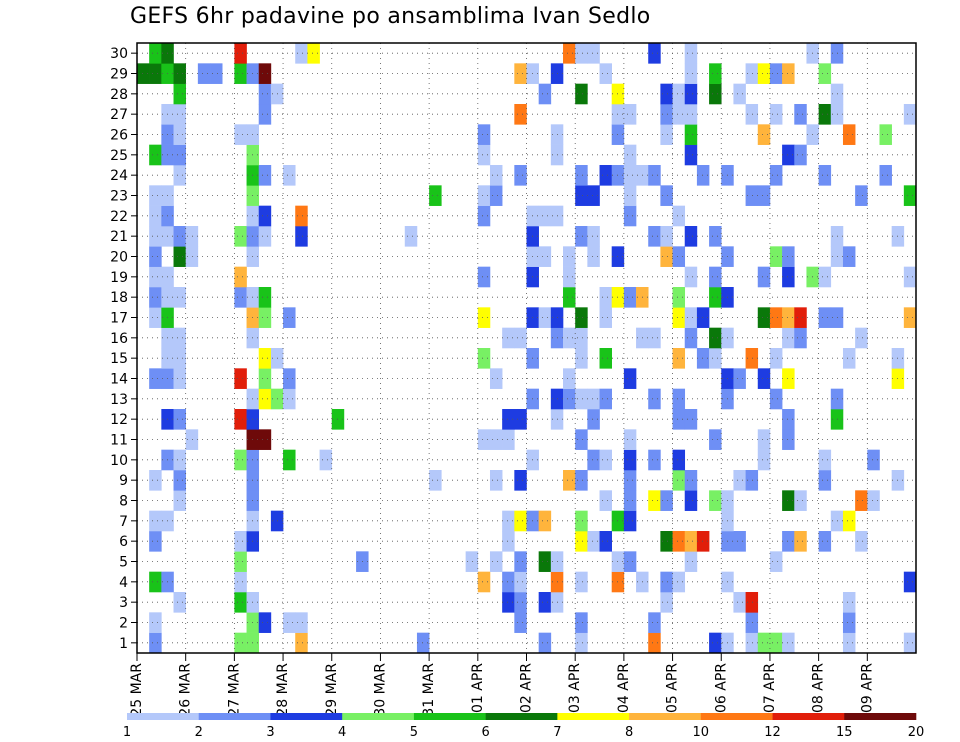 The image size is (960, 742). What do you see at coordinates (186, 690) in the screenshot?
I see `x-tick-label: 26 MAR` at bounding box center [186, 690].